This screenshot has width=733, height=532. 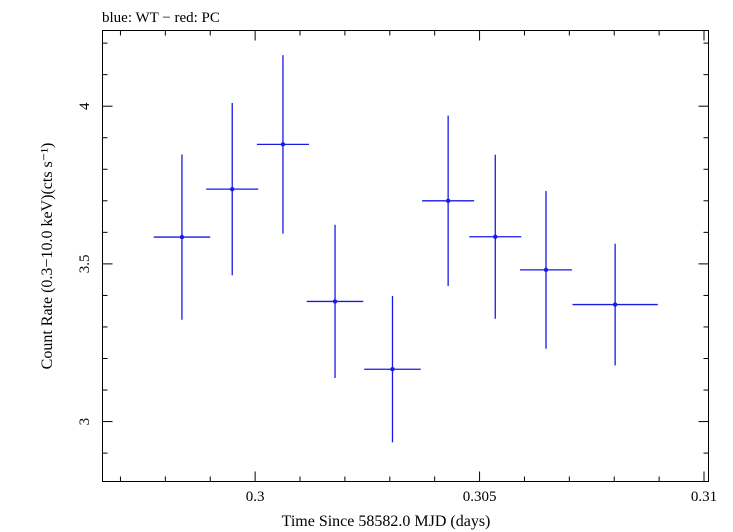 What do you see at coordinates (85, 264) in the screenshot?
I see `y-tick-label: 3.5` at bounding box center [85, 264].